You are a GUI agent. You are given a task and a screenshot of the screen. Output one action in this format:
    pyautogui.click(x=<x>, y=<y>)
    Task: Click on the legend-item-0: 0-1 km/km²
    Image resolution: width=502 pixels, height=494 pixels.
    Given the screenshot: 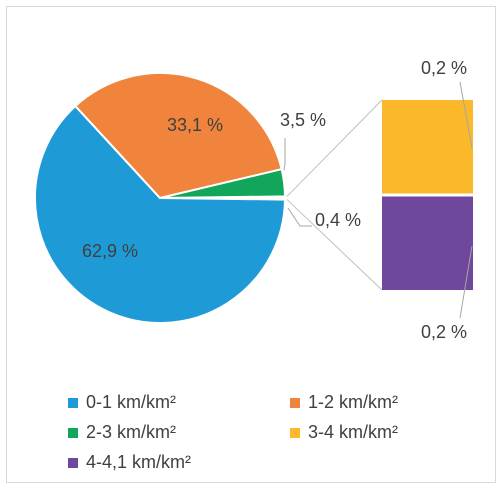 What is the action you would take?
    pyautogui.click(x=122, y=402)
    